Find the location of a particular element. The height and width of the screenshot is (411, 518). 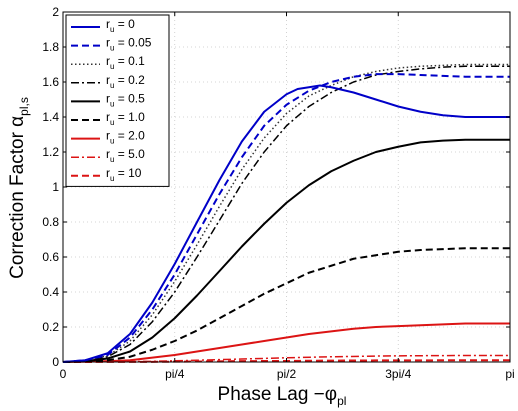

legend-label-value: = 5.0 is located at coordinates (129, 154).